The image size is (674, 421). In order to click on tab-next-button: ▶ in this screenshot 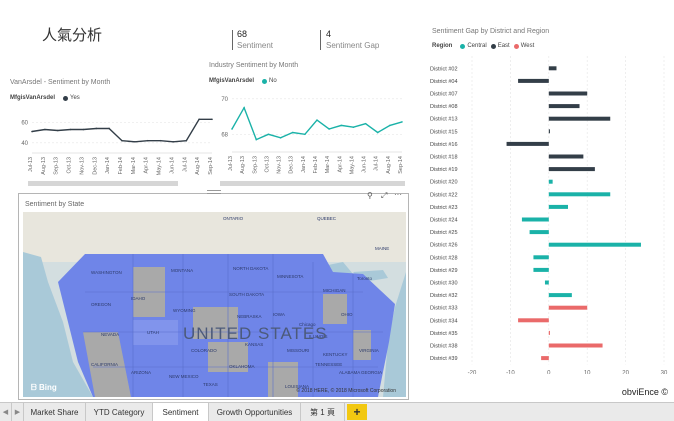, I will do `click(18, 412)`.